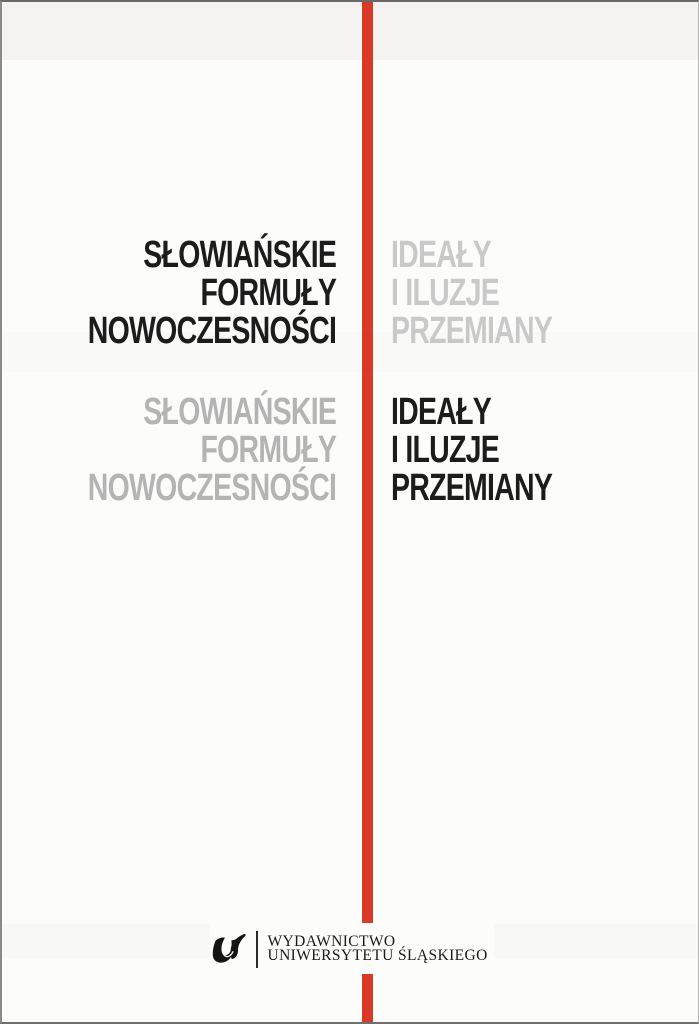 The image size is (699, 1024). Describe the element at coordinates (367, 462) in the screenshot. I see `red-divider-line-top` at that location.